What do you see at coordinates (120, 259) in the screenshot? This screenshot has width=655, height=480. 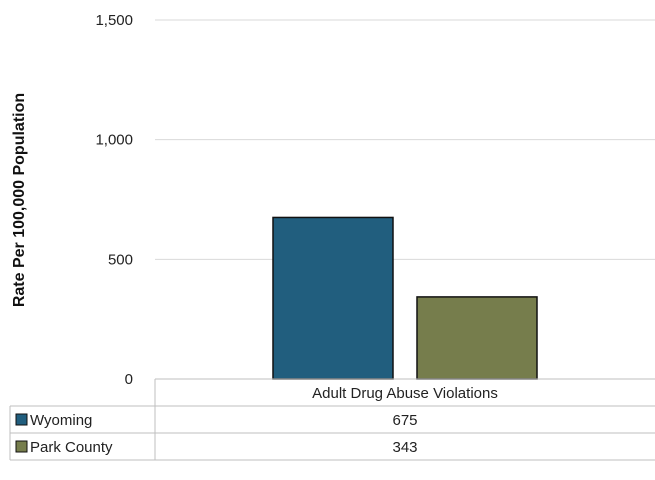 I see `y-tick-label: 500` at bounding box center [120, 259].